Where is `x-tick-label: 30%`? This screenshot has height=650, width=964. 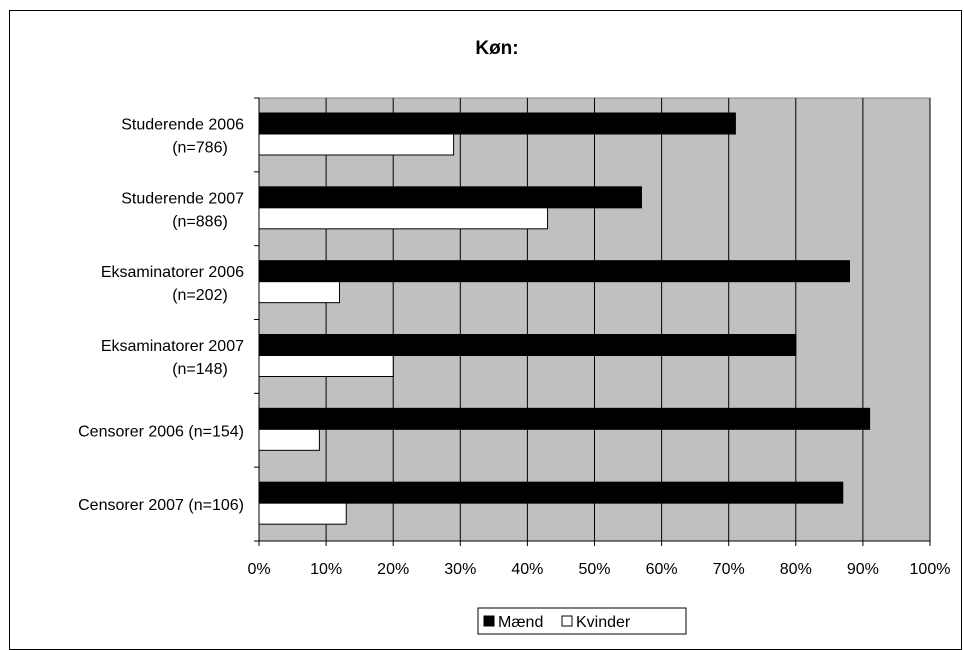 x-tick-label: 30% is located at coordinates (460, 569).